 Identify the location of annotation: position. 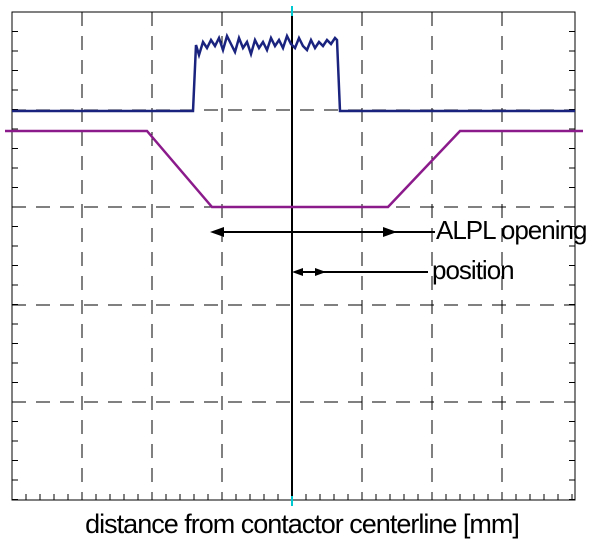
(473, 270).